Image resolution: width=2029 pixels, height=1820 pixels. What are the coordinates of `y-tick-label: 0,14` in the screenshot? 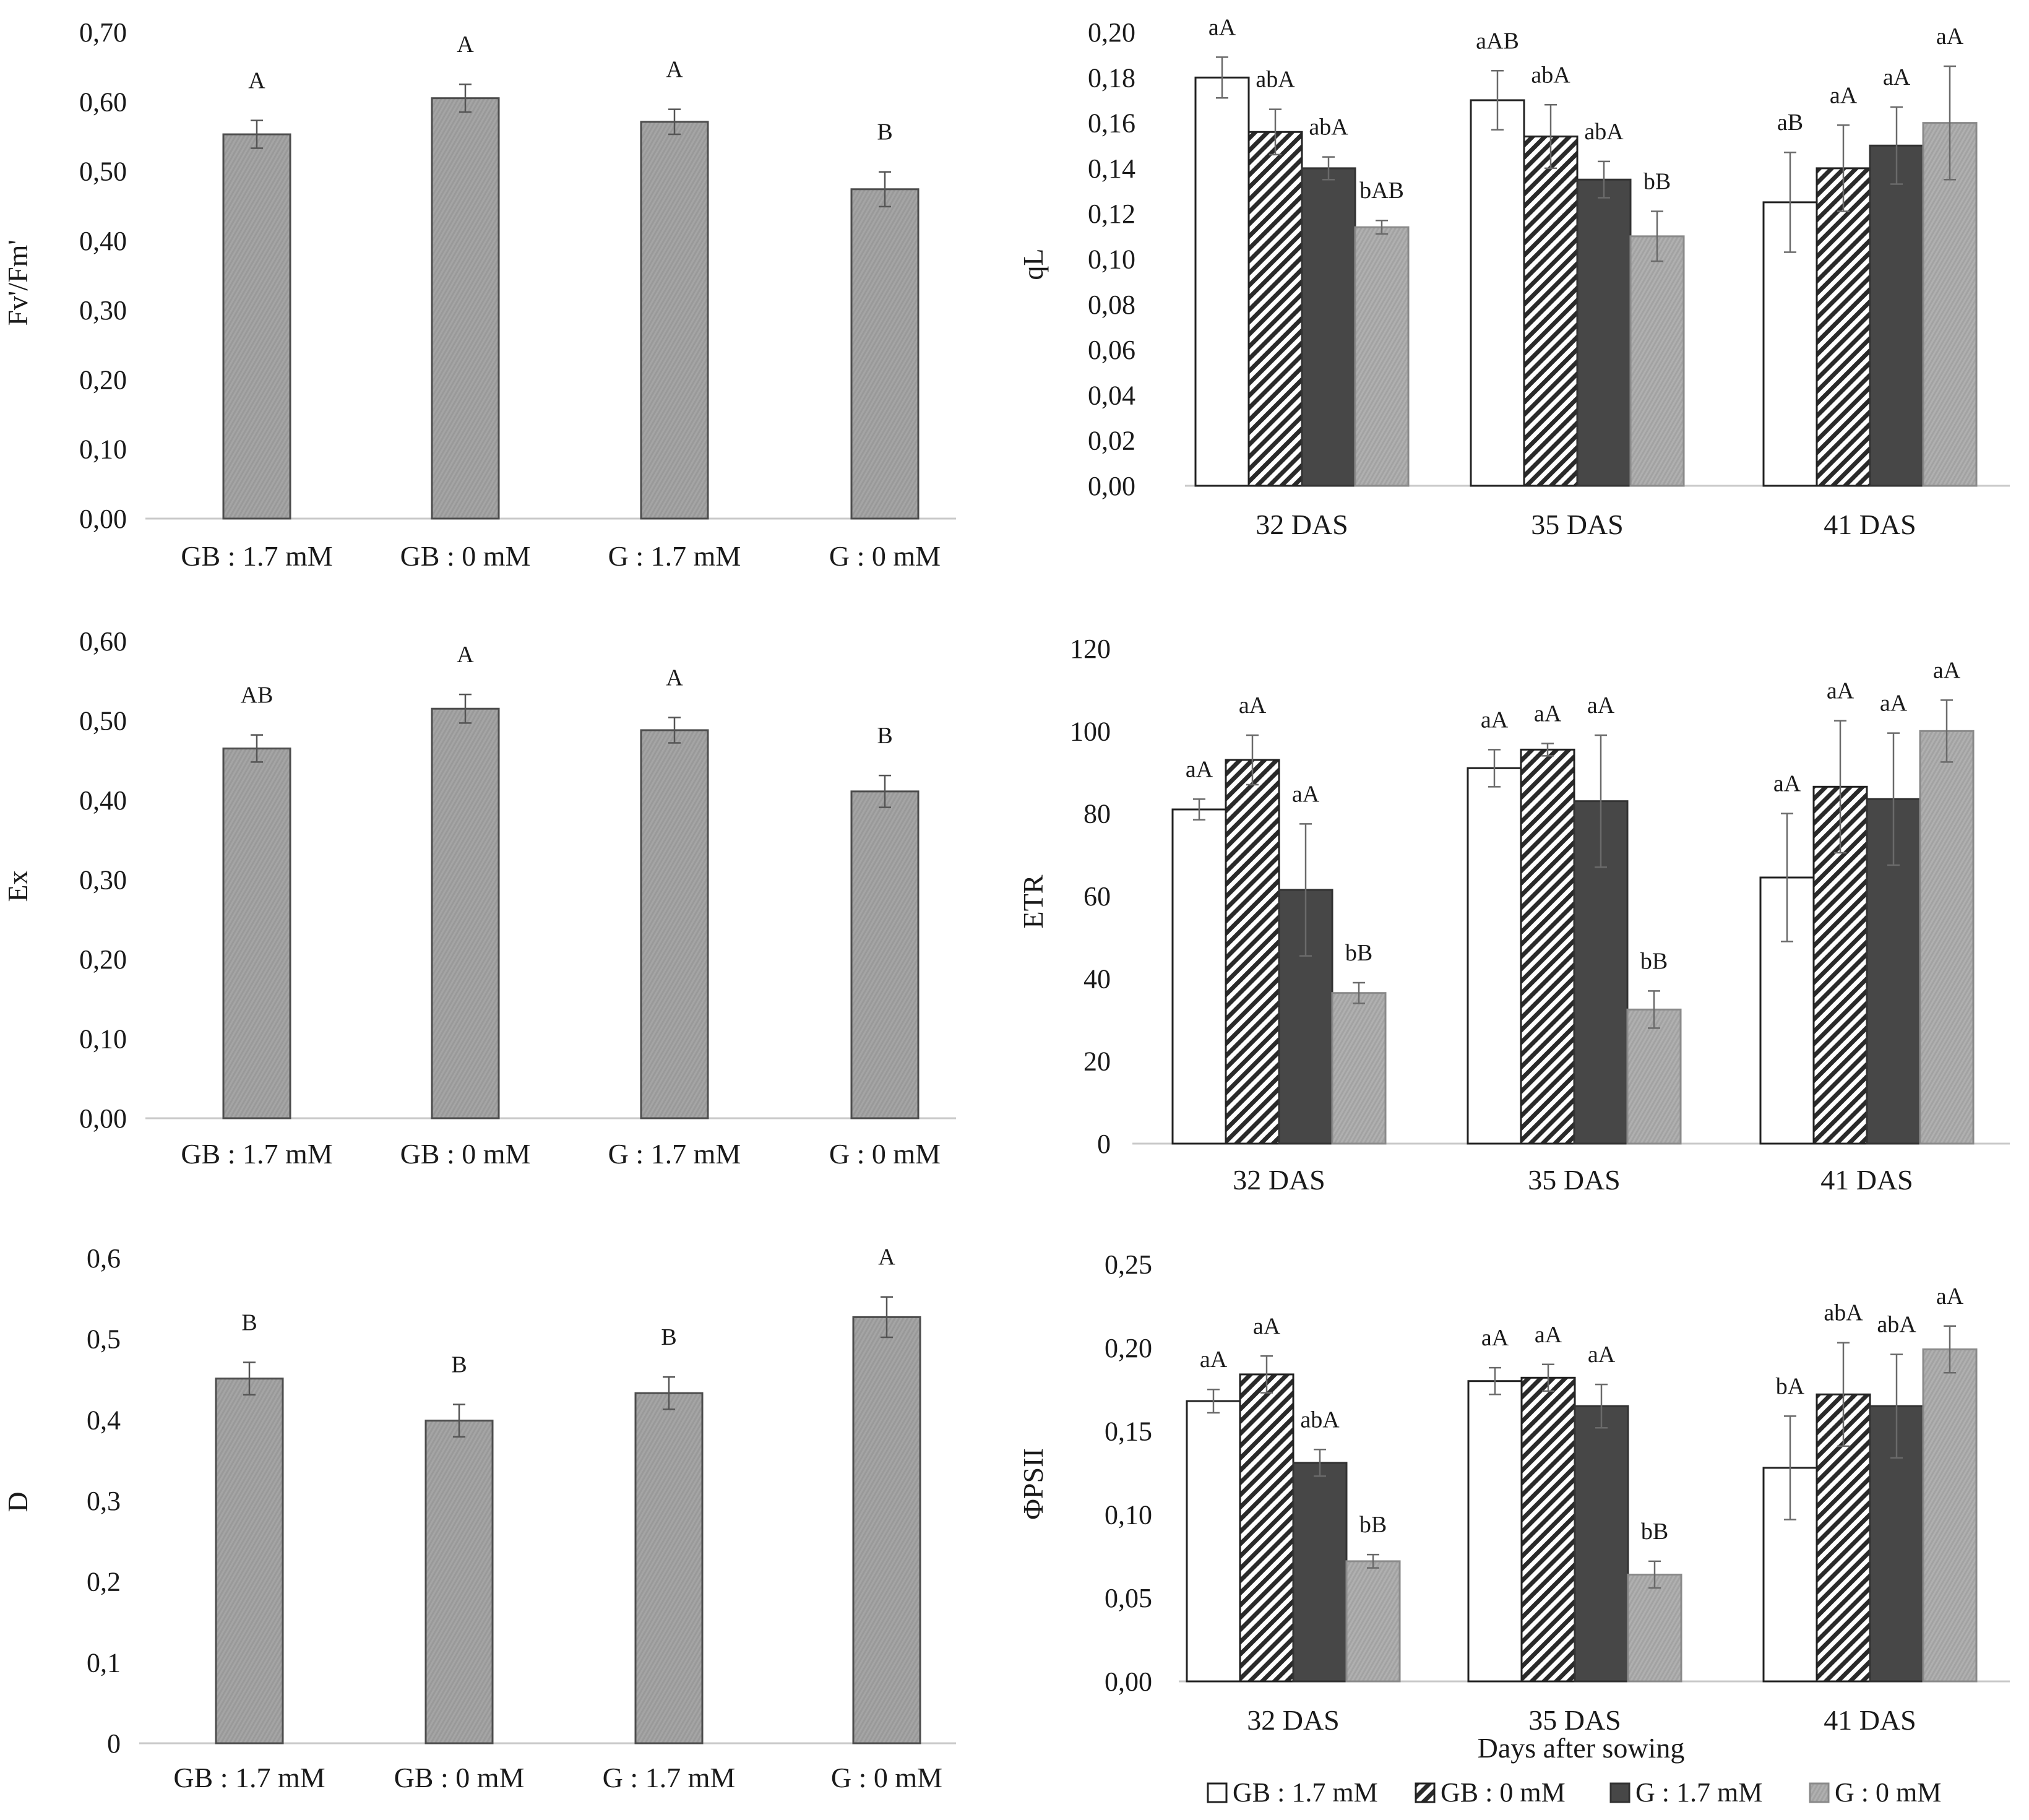 It's located at (1111, 168).